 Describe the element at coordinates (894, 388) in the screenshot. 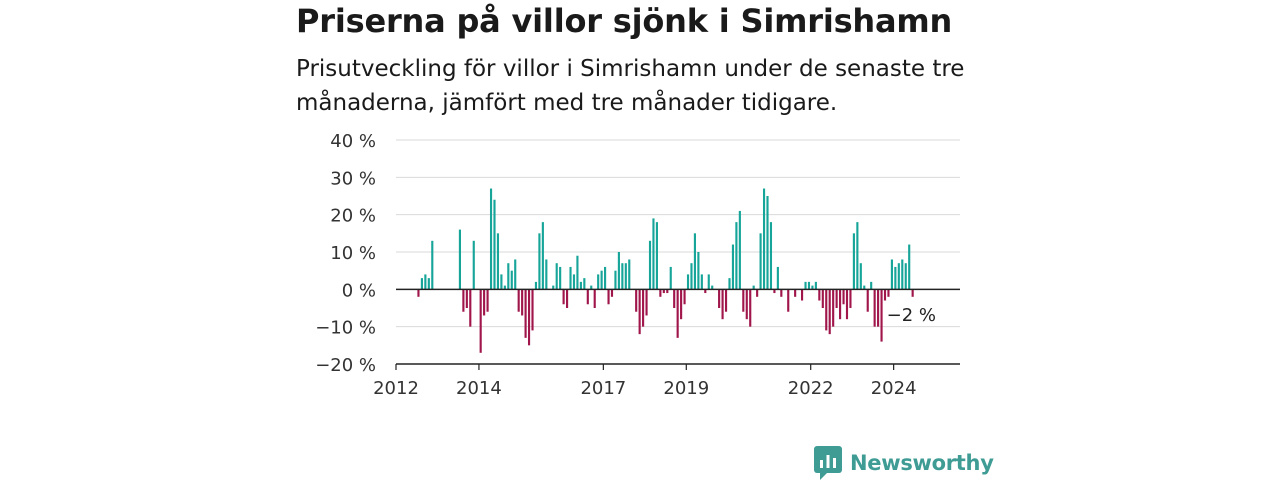

I see `x-tick-label: 2024` at that location.